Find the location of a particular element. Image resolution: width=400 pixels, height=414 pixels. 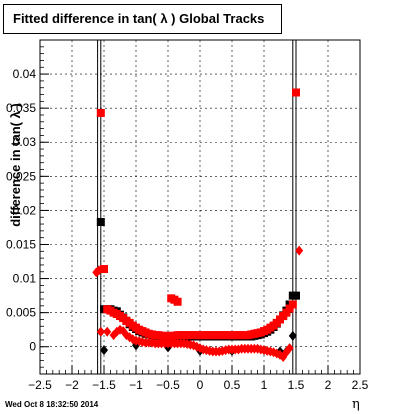

x-tick-label: 1.5 is located at coordinates (296, 385).